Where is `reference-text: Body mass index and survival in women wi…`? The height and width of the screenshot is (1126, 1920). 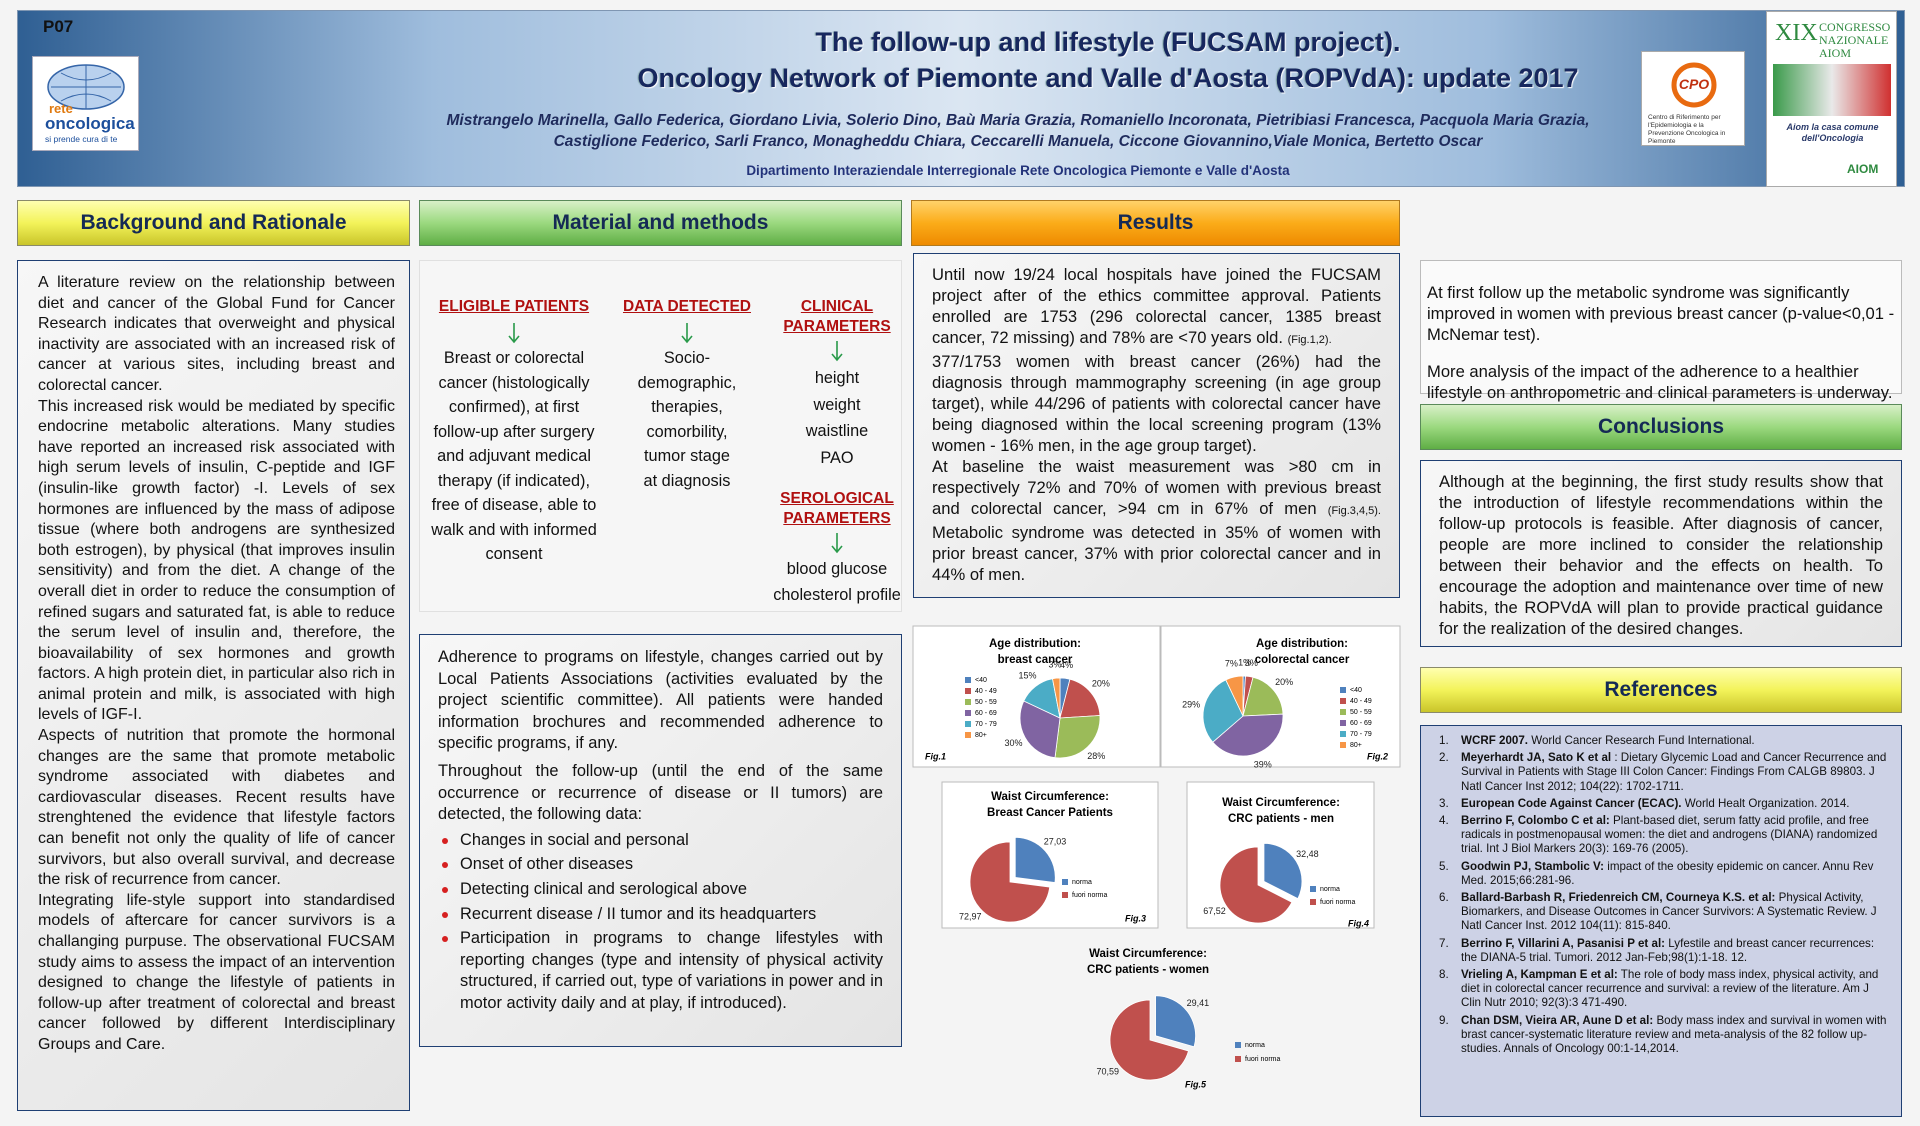
reference-text: Body mass index and survival in women wi… is located at coordinates (1674, 1034).